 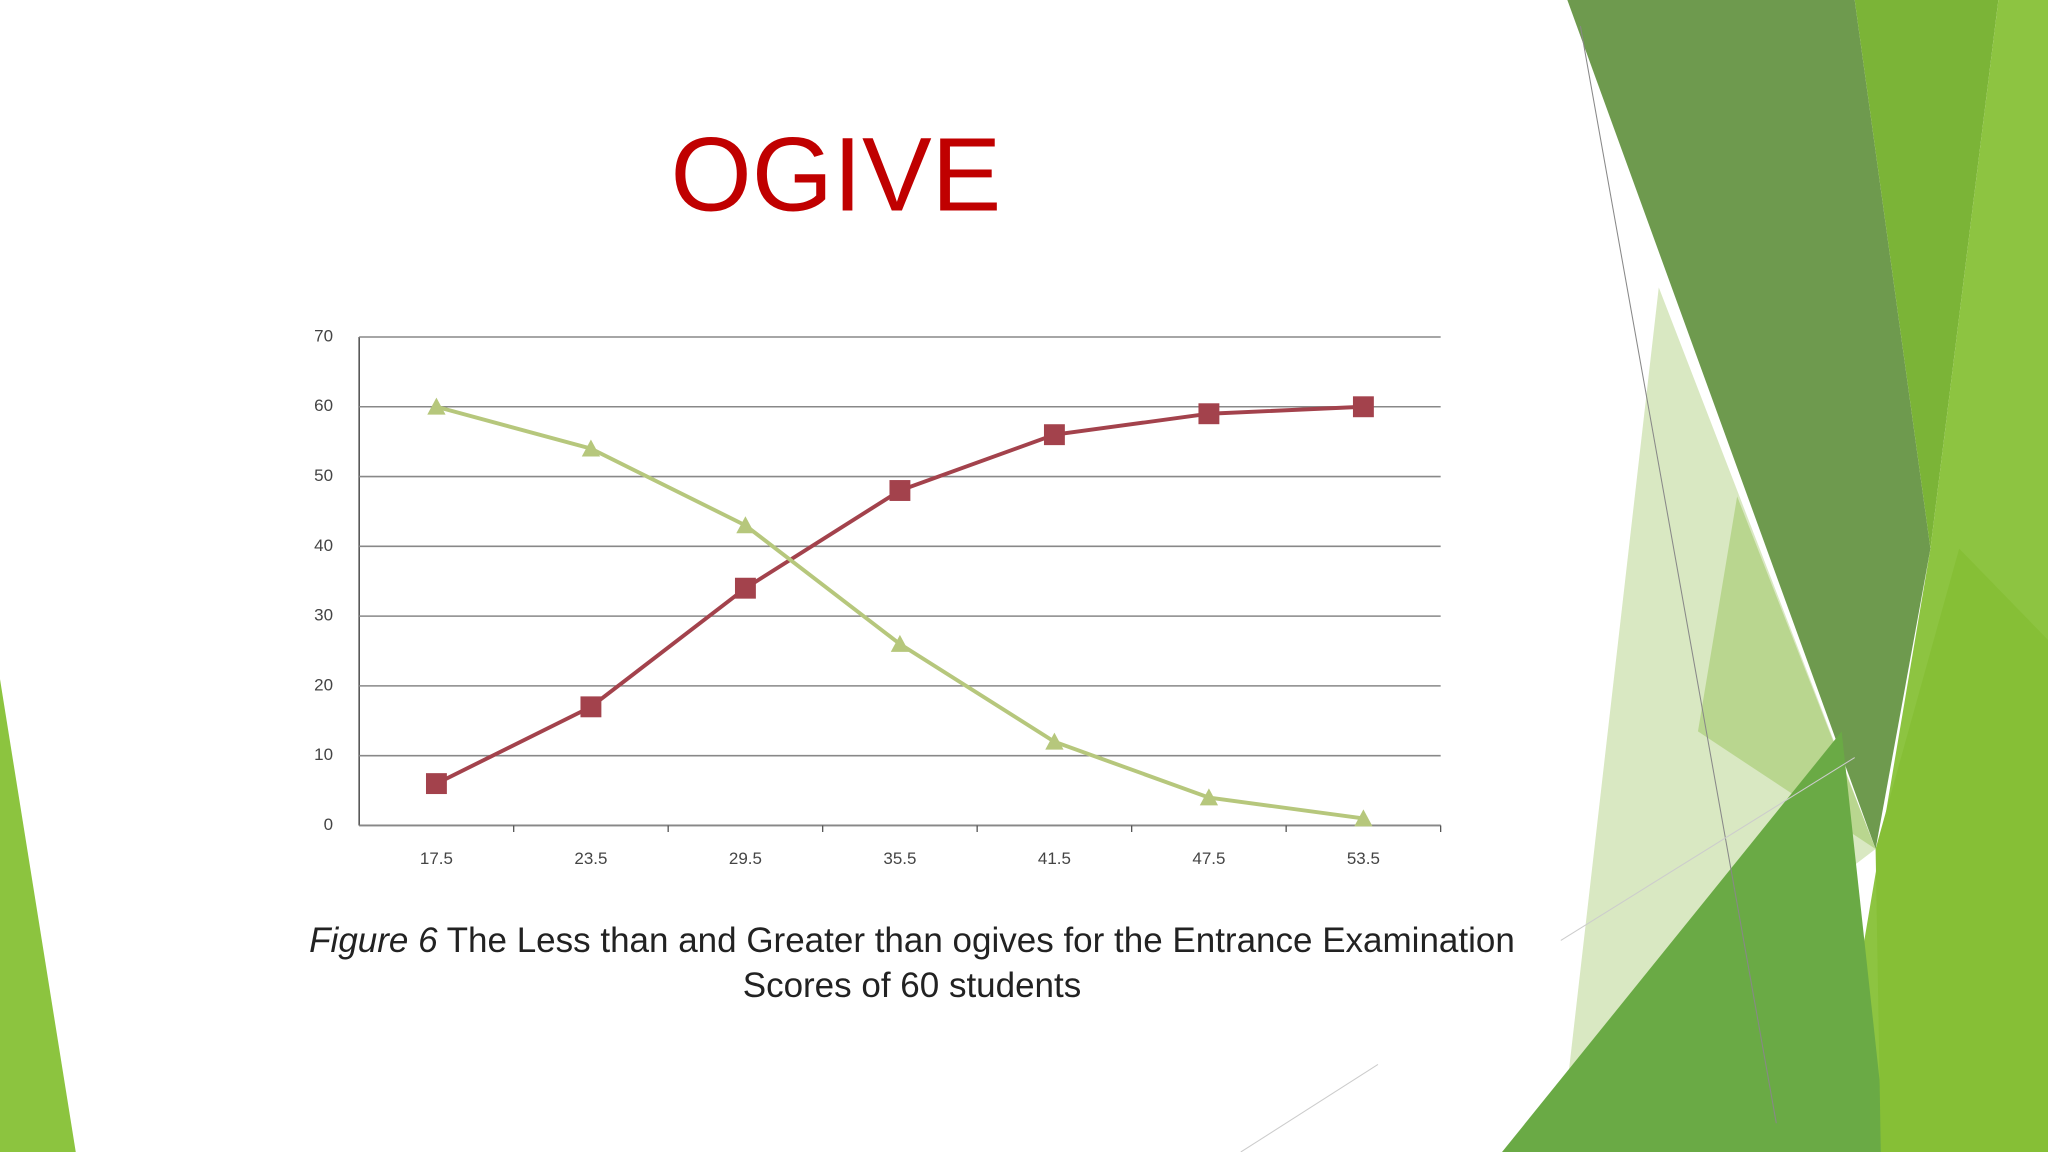 What do you see at coordinates (1208, 858) in the screenshot?
I see `x-tick-label: 47.5` at bounding box center [1208, 858].